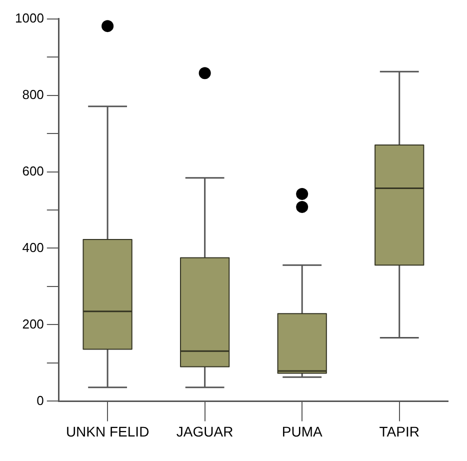 This screenshot has width=467, height=461. What do you see at coordinates (40, 400) in the screenshot?
I see `y-tick-label: 0` at bounding box center [40, 400].